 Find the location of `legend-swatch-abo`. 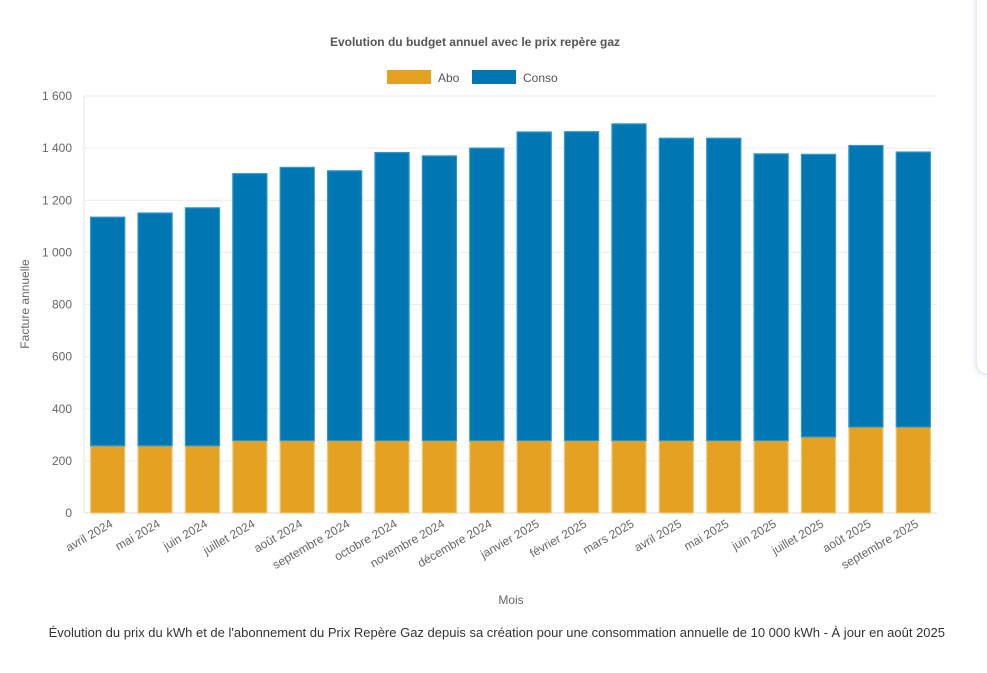

legend-swatch-abo is located at coordinates (409, 77).